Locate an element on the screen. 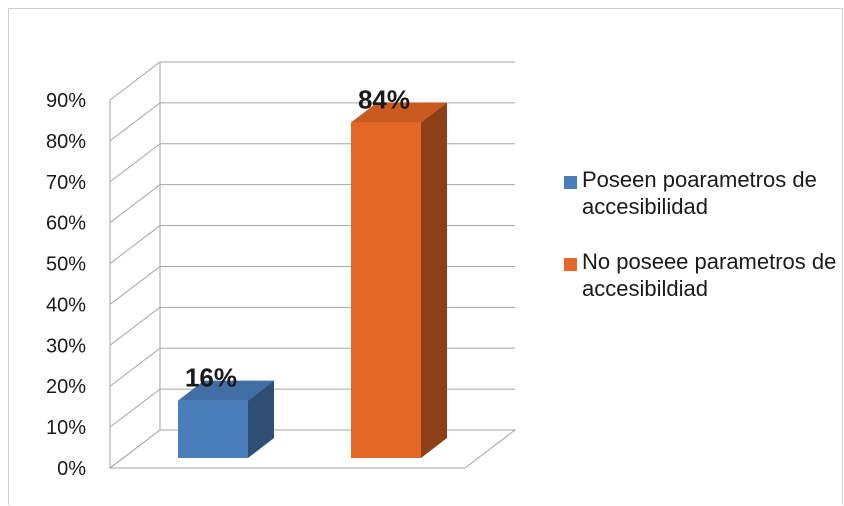 The width and height of the screenshot is (844, 506). y-tick-label: 90% is located at coordinates (66, 101).